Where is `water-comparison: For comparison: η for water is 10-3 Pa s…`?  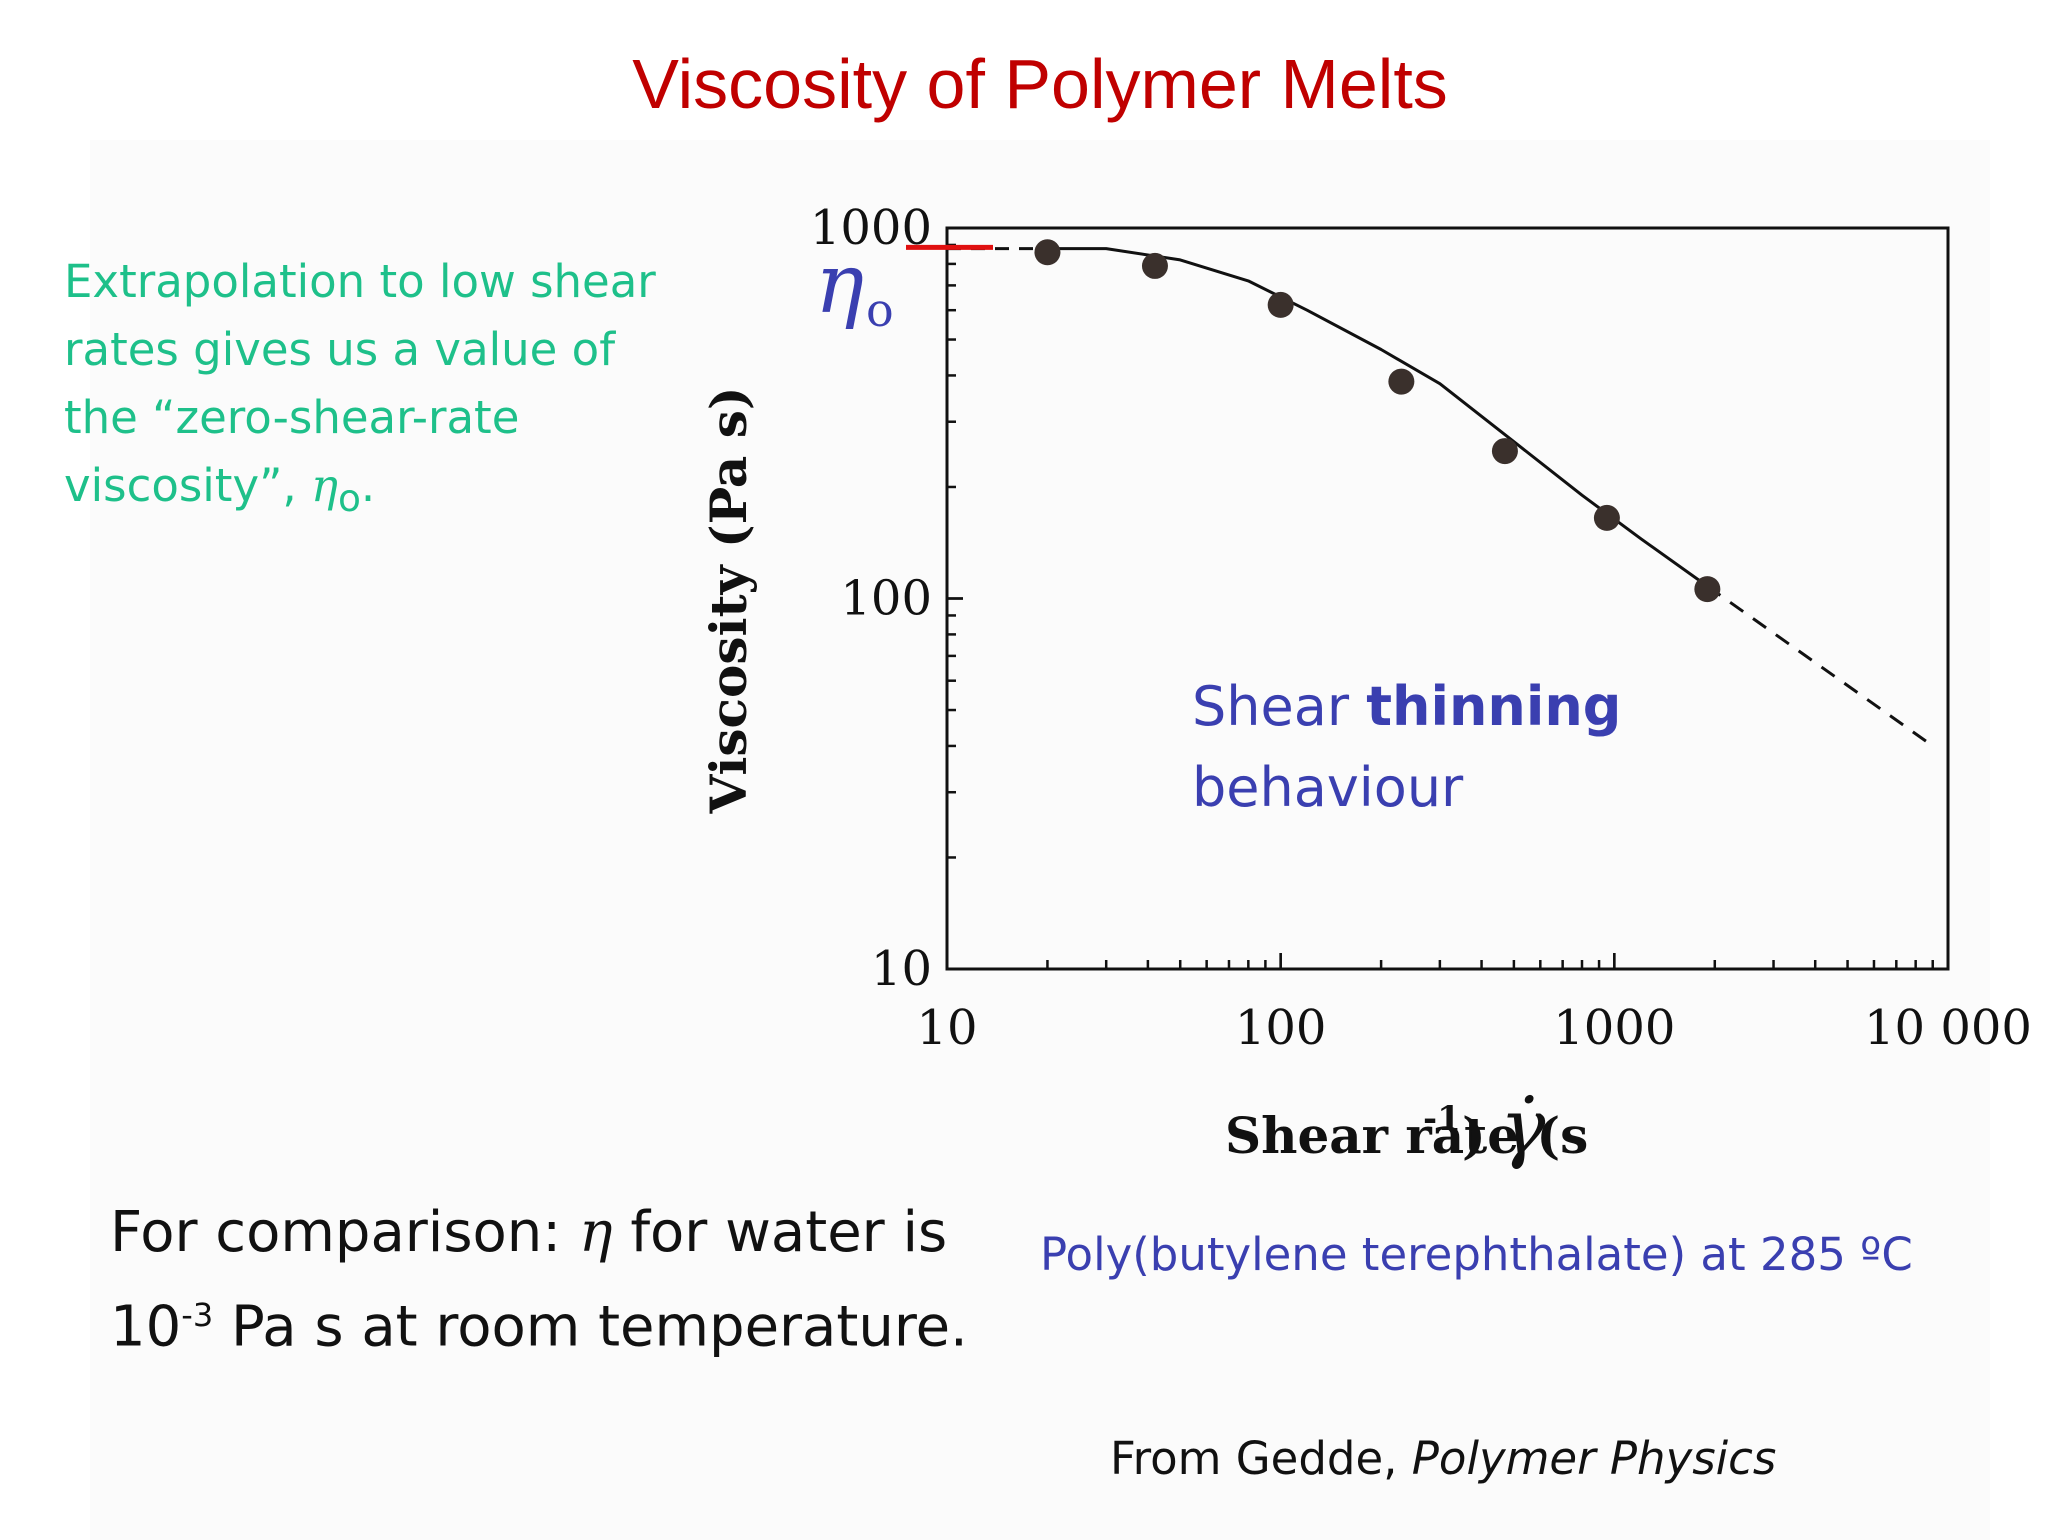
water-comparison: For comparison: η for water is 10-3 Pa s… is located at coordinates (540, 1280).